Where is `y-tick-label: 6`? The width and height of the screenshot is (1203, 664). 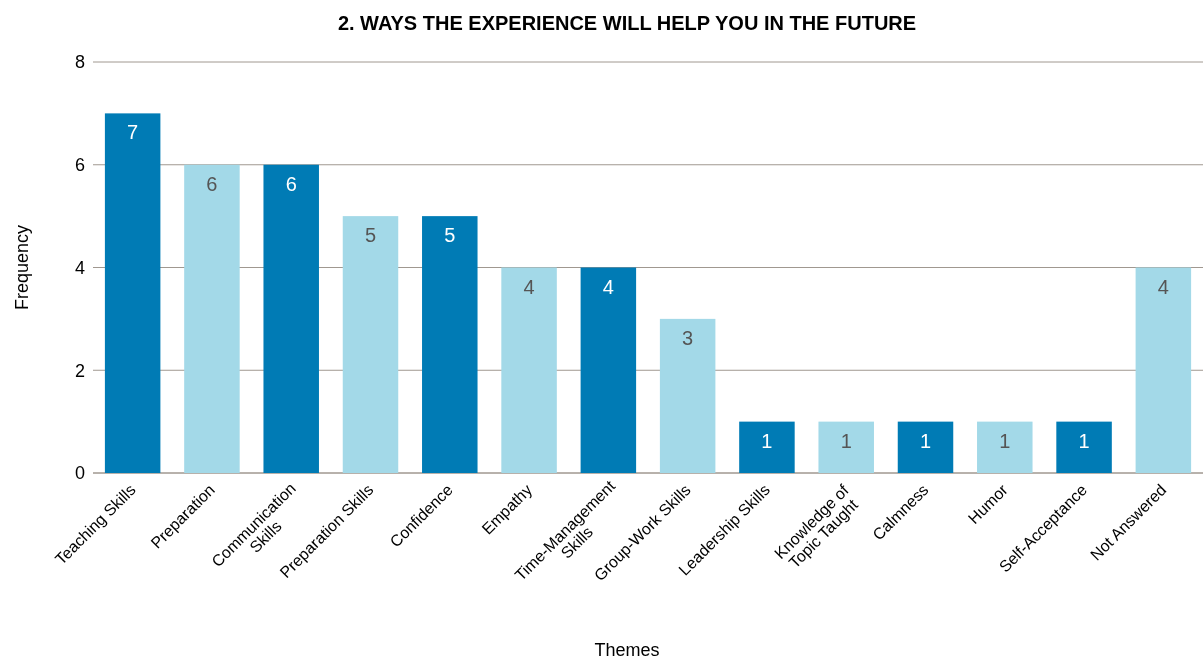 y-tick-label: 6 is located at coordinates (79, 165).